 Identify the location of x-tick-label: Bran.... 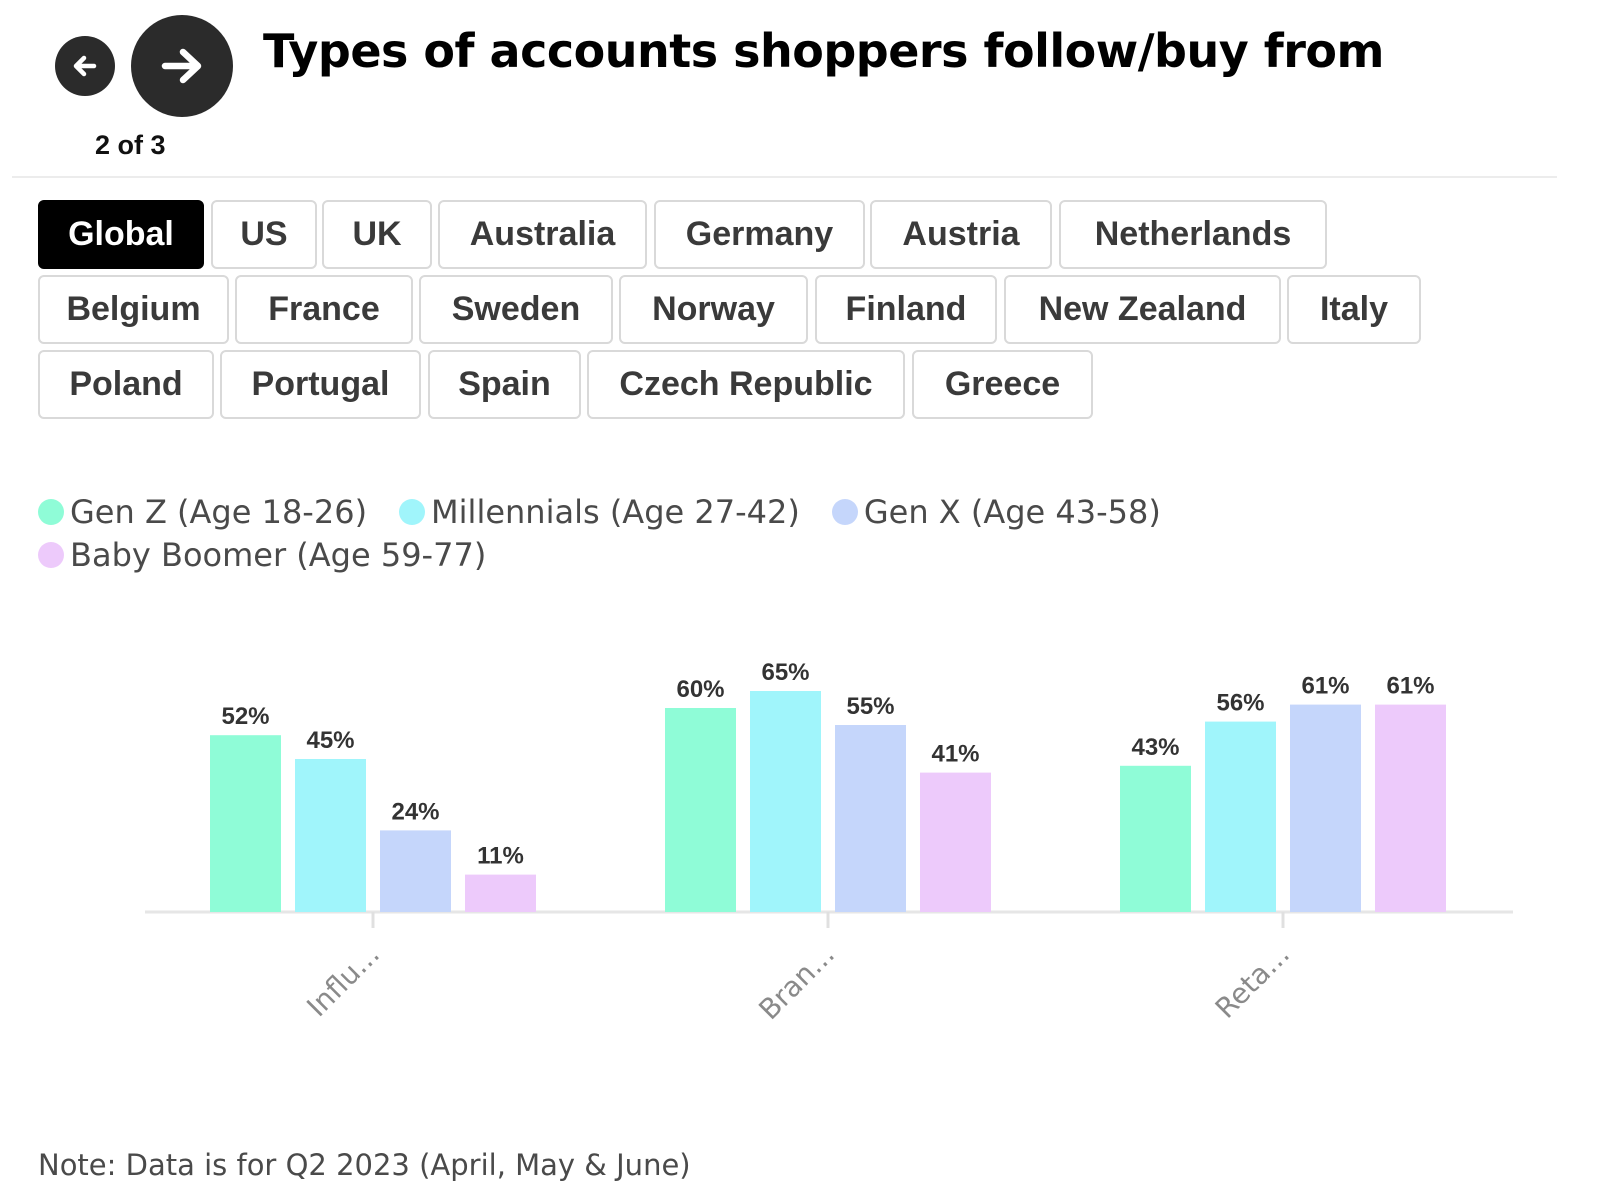
(796, 982).